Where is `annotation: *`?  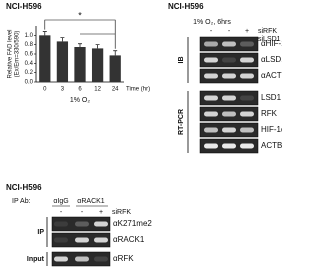 annotation: * is located at coordinates (80, 15).